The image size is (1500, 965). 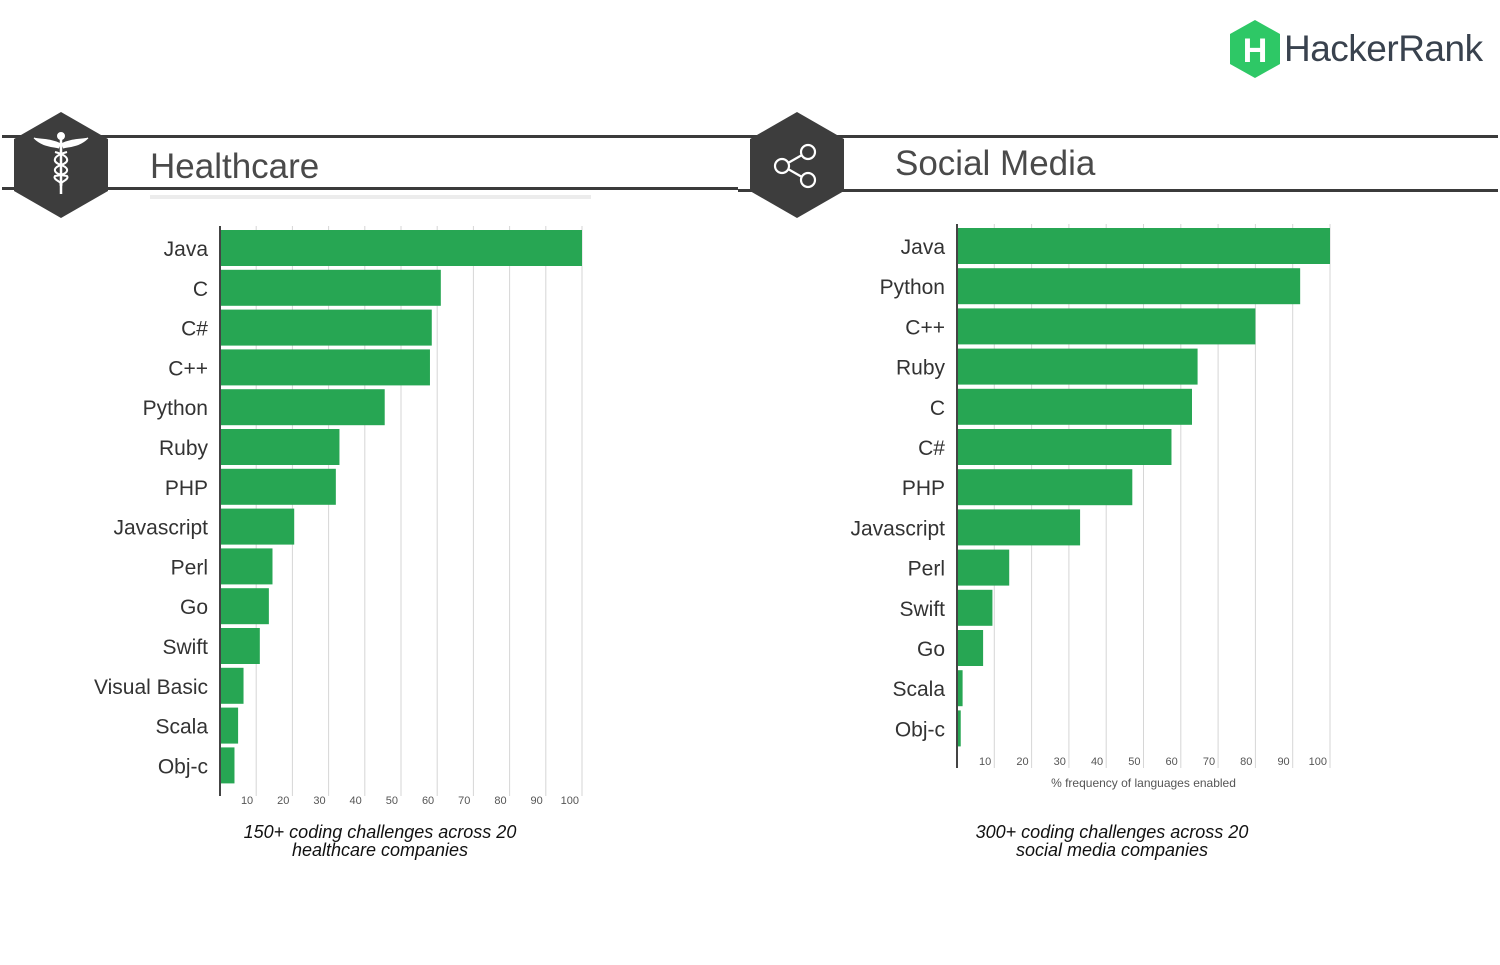 What do you see at coordinates (188, 368) in the screenshot?
I see `healthcare-category-label: C++` at bounding box center [188, 368].